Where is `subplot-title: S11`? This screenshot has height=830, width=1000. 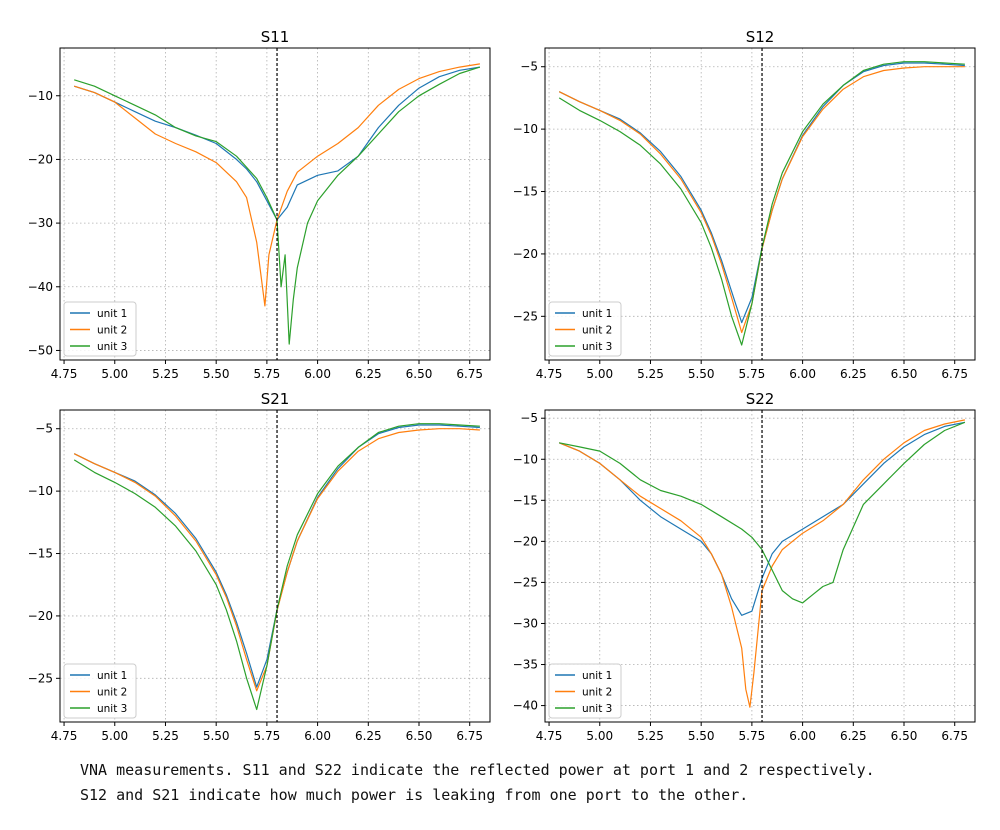 subplot-title: S11 is located at coordinates (275, 37).